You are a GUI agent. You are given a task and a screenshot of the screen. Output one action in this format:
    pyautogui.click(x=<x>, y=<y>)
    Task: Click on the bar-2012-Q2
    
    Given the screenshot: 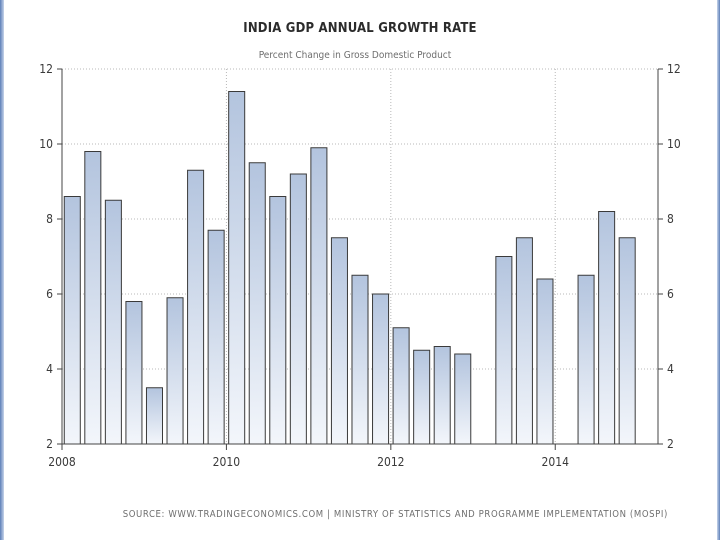 What is the action you would take?
    pyautogui.click(x=422, y=397)
    